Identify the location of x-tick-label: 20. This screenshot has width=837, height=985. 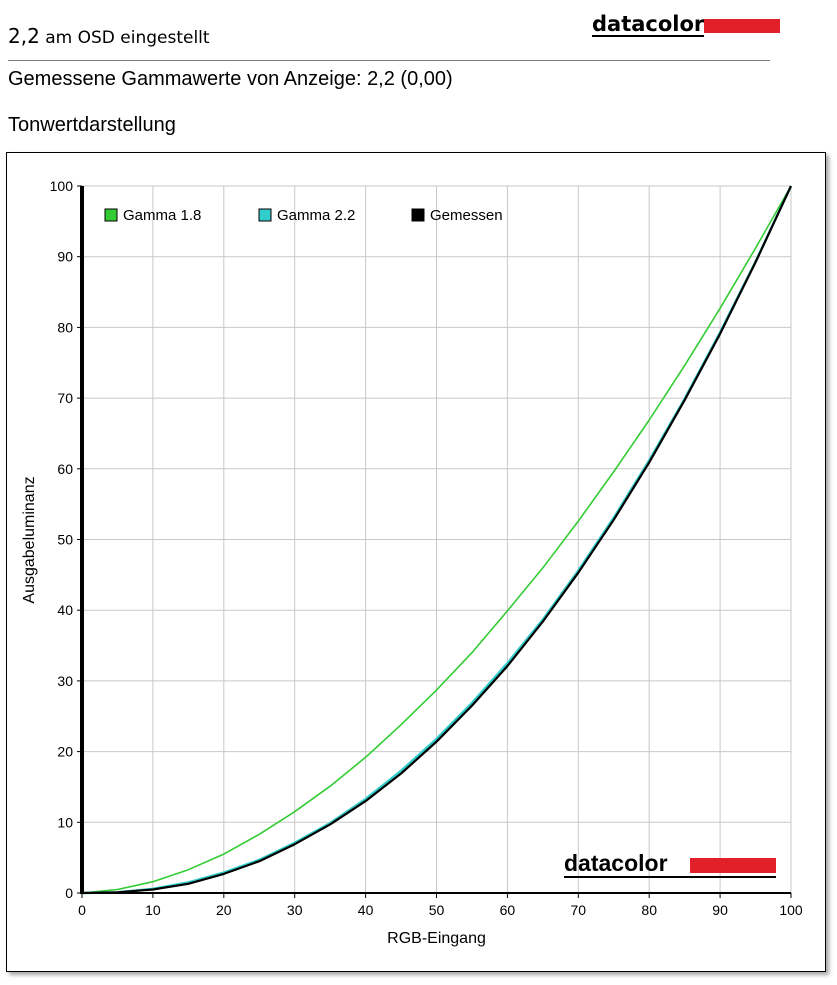
(224, 910).